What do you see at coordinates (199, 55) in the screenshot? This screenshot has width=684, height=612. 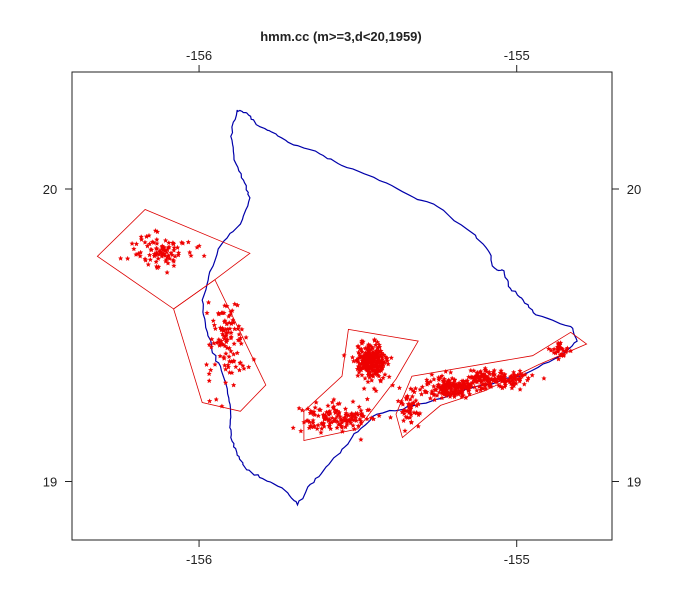 I see `x-tick-label-top: -156` at bounding box center [199, 55].